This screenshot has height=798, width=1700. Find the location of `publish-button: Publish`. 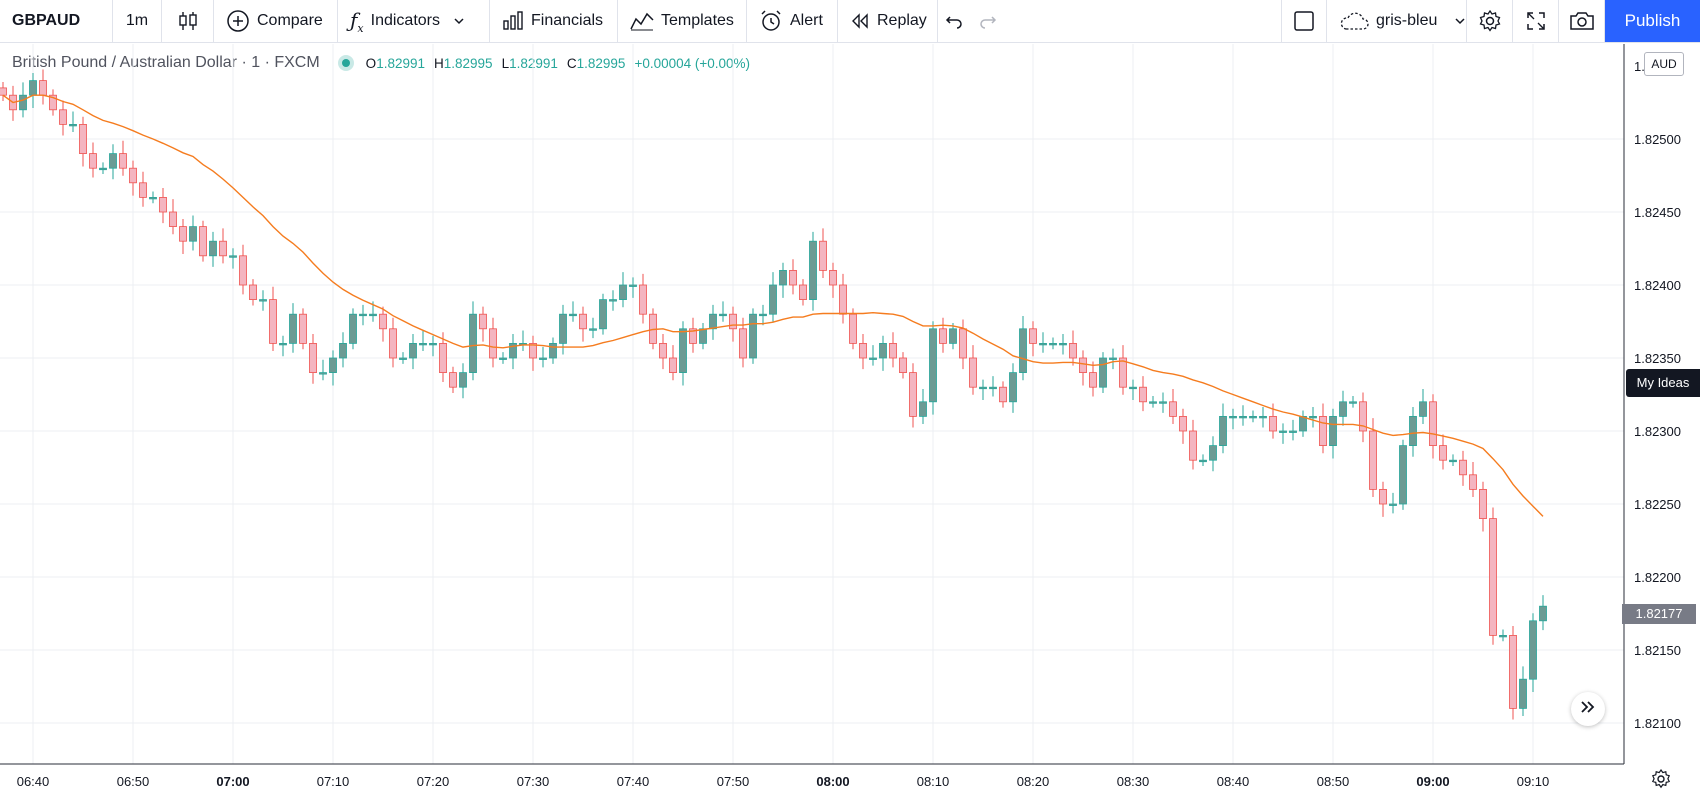

publish-button: Publish is located at coordinates (1652, 21).